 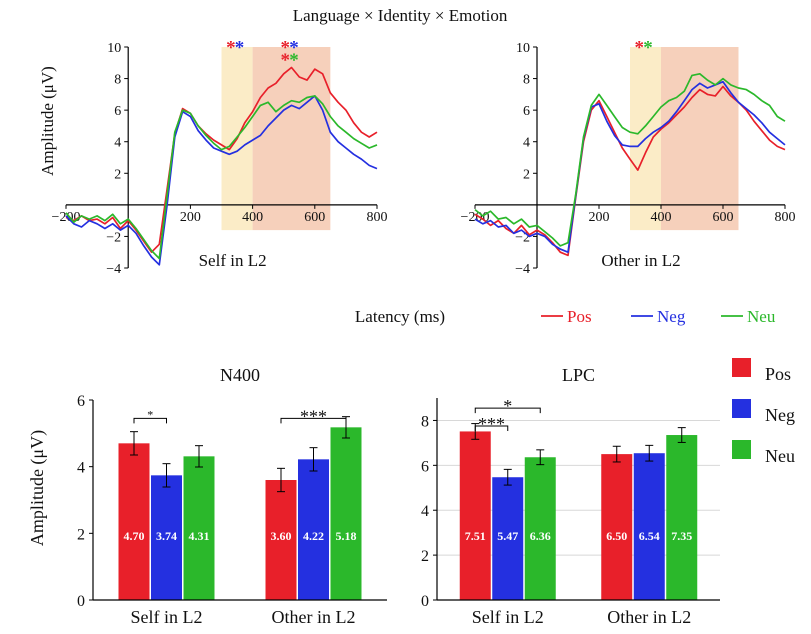 What do you see at coordinates (37, 488) in the screenshot?
I see `bar-y-axis-label: Amplitude (μV)` at bounding box center [37, 488].